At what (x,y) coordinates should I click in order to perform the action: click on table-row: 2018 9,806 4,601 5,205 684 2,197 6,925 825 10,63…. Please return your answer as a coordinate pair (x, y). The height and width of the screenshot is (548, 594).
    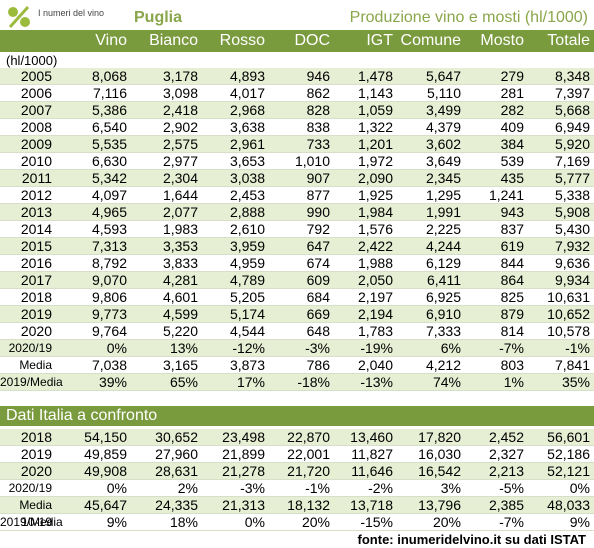
    Looking at the image, I should click on (297, 297).